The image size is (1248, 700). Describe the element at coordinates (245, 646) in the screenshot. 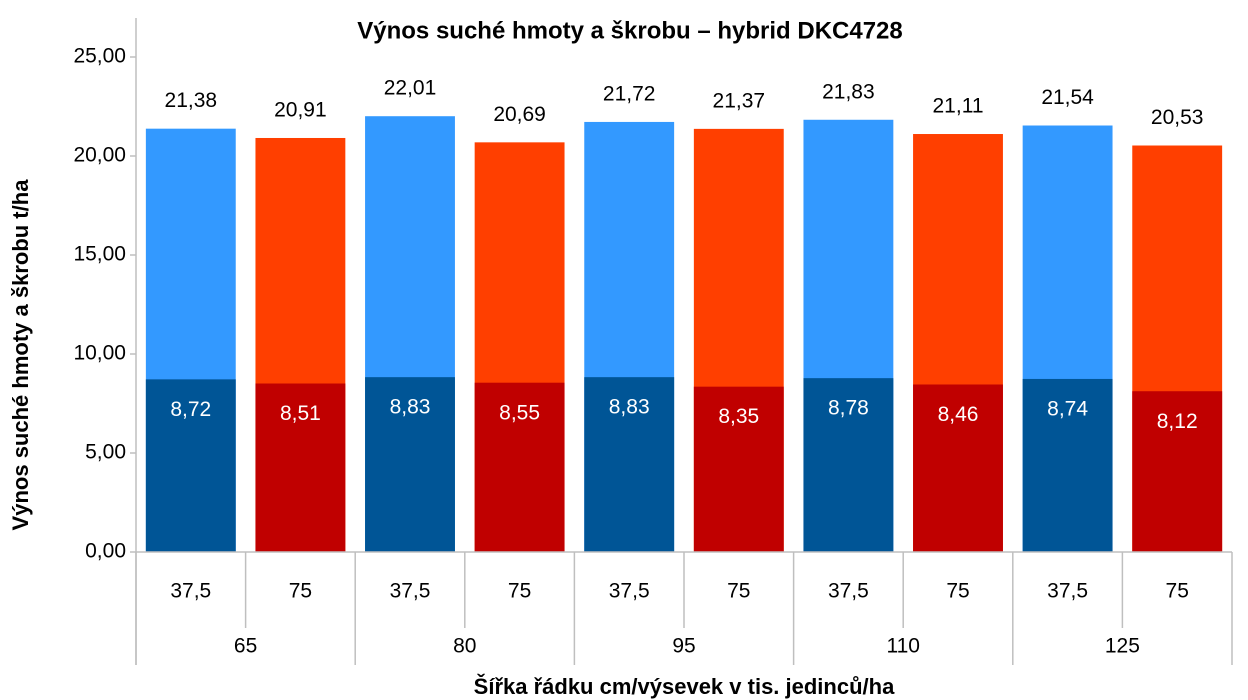

I see `group-label: 65` at that location.